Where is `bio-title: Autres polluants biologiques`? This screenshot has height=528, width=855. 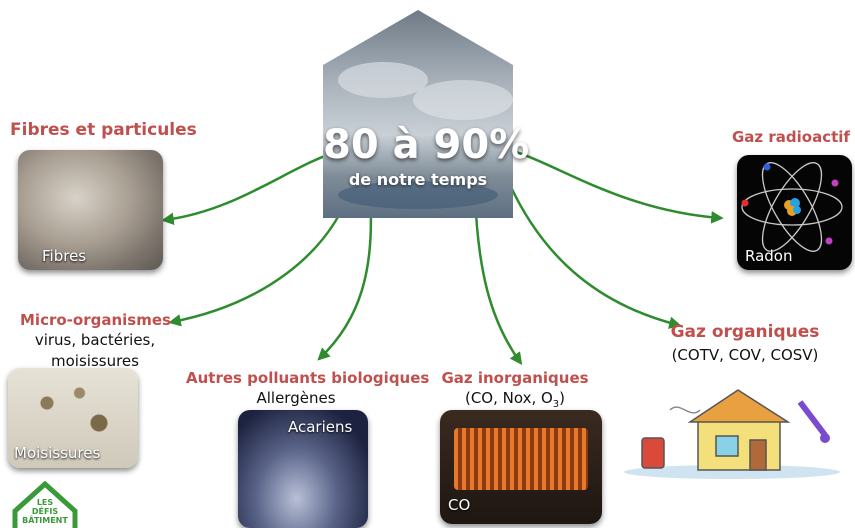
bio-title: Autres polluants biologiques is located at coordinates (308, 378).